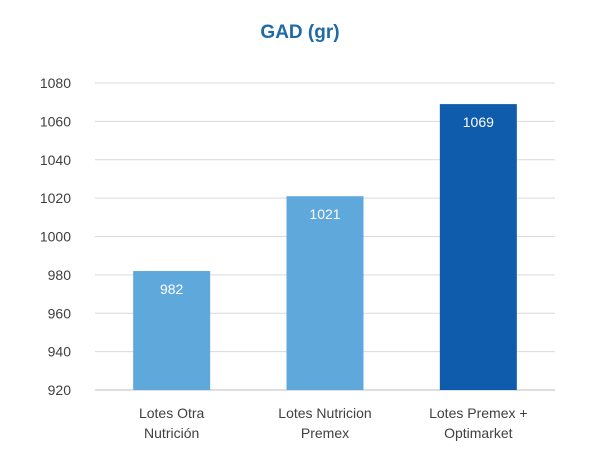  I want to click on y-axis-ticks: 920 940 960 980 1000 1020 1040 1060 1080, so click(55, 236).